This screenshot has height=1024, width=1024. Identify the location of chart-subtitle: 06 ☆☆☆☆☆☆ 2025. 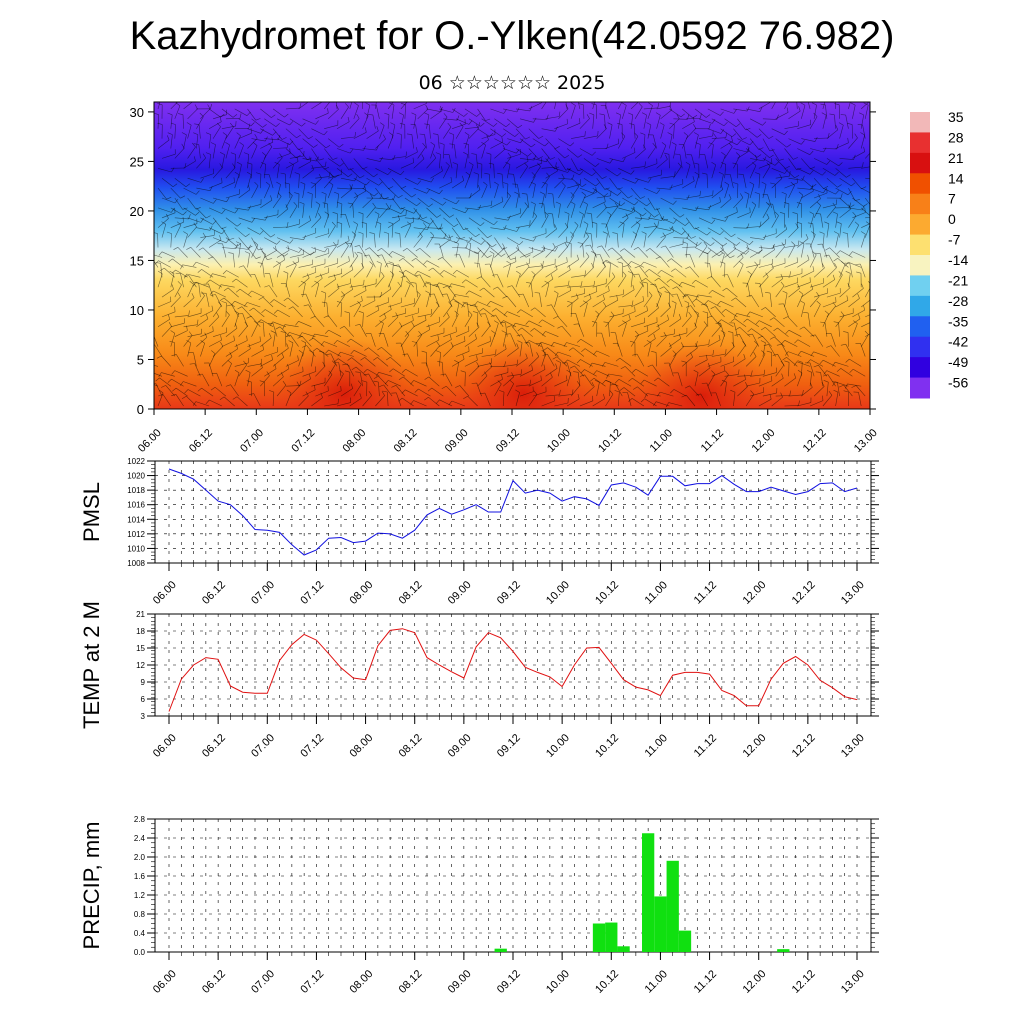
(512, 83).